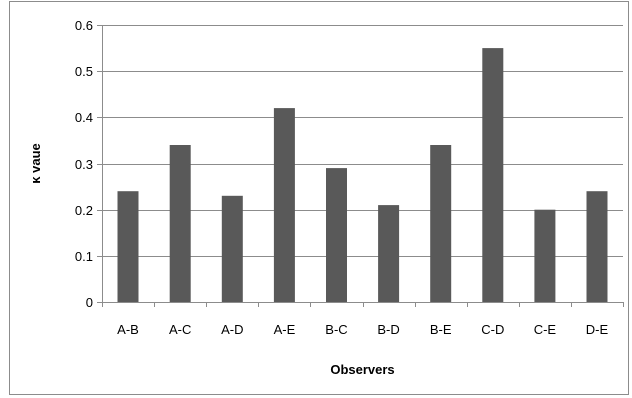 This screenshot has height=398, width=632. Describe the element at coordinates (597, 329) in the screenshot. I see `x-tick-label: D-E` at that location.